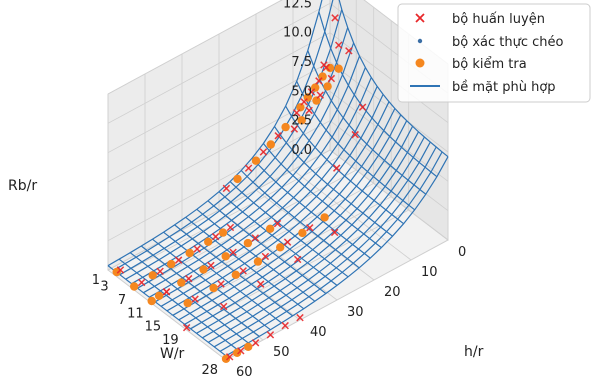 The width and height of the screenshot is (592, 390). Describe the element at coordinates (172, 354) in the screenshot. I see `y-axis-label: W/r` at that location.